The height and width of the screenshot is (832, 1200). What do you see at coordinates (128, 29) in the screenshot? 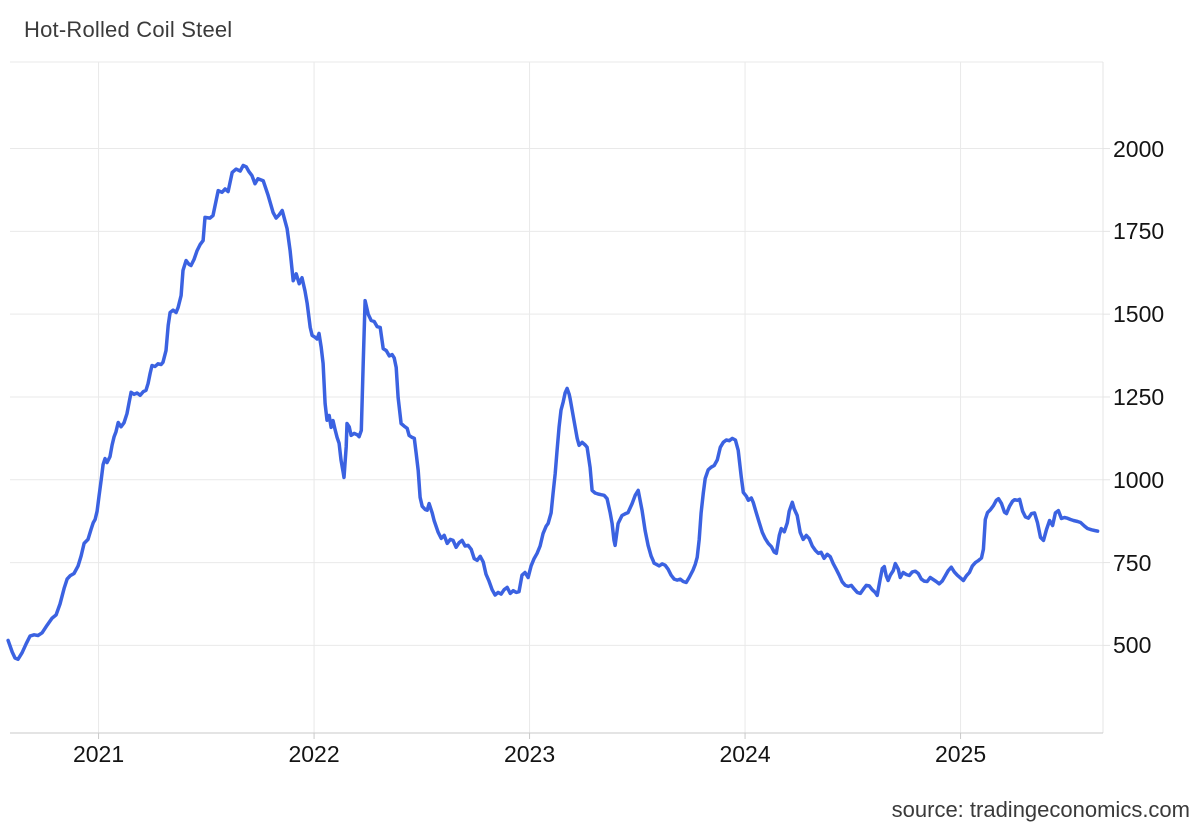
I see `chart-title: Hot-Rolled Coil Steel` at bounding box center [128, 29].